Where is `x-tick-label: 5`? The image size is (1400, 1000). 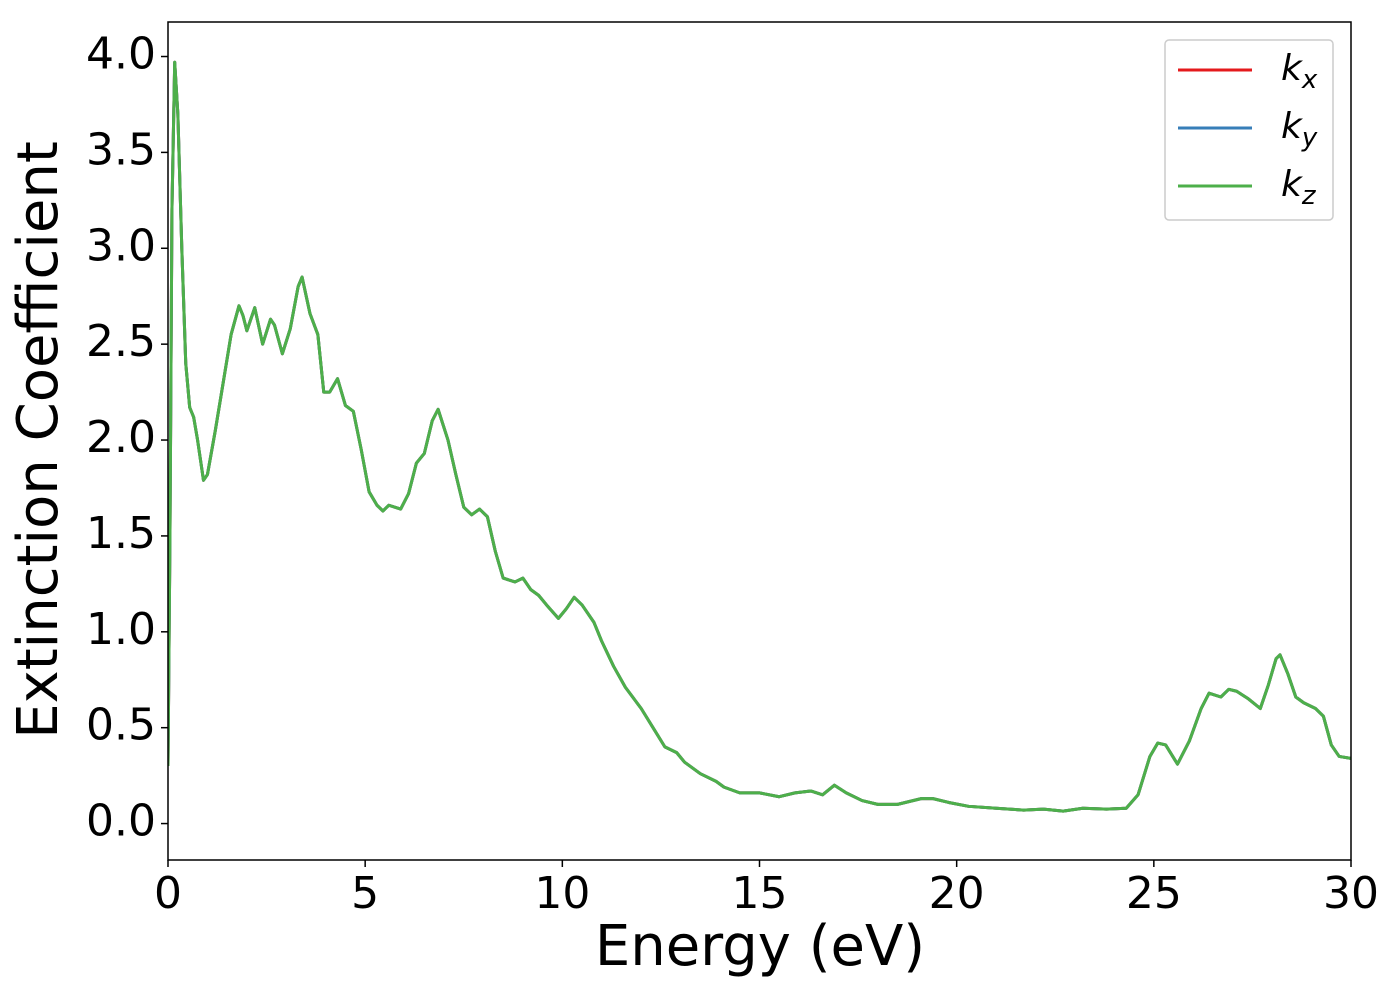 x-tick-label: 5 is located at coordinates (365, 893).